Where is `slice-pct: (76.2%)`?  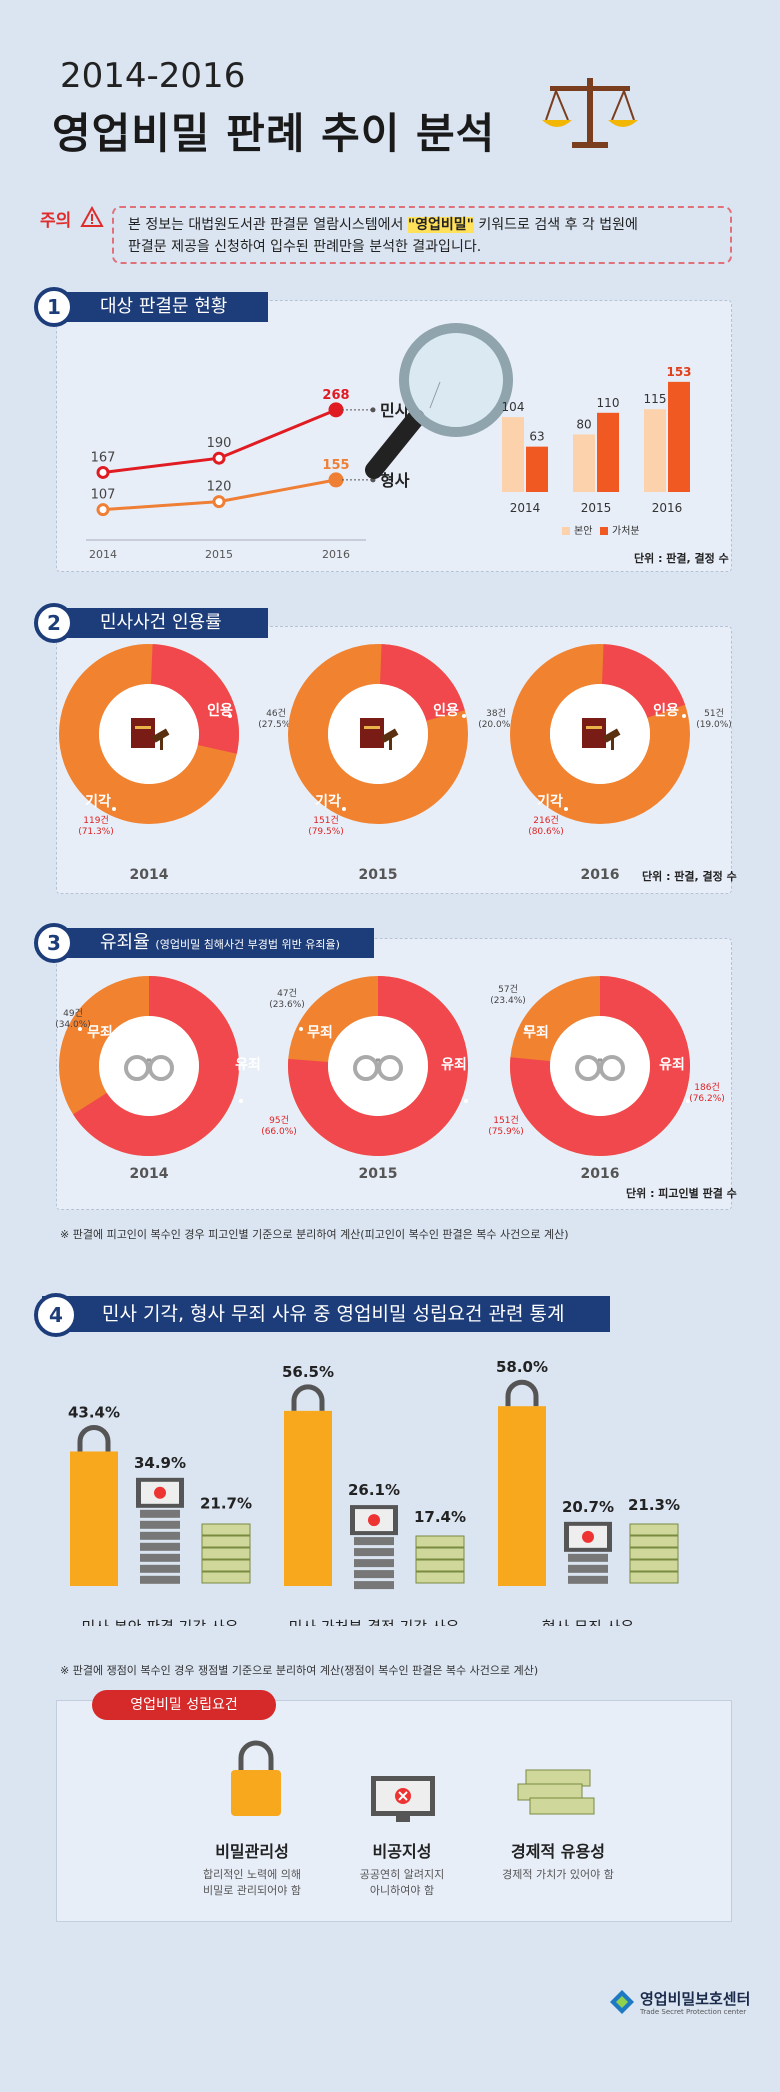 slice-pct: (76.2%) is located at coordinates (707, 1099).